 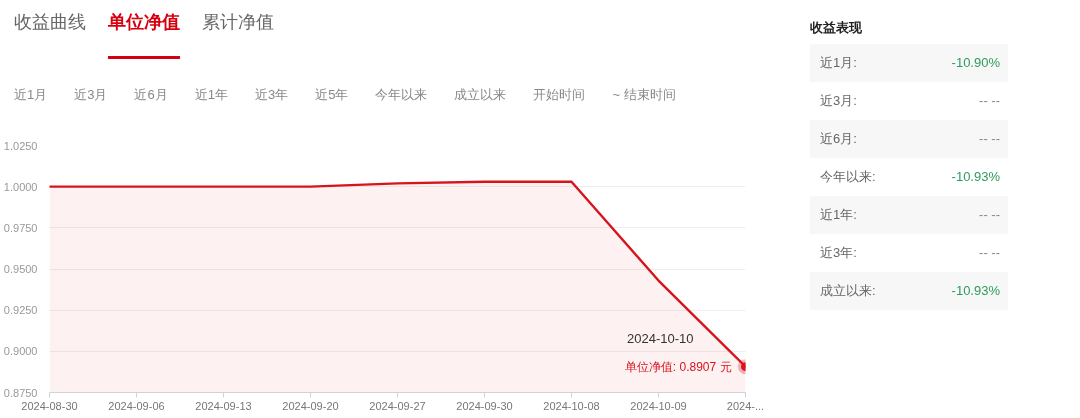 What do you see at coordinates (848, 176) in the screenshot?
I see `text: 今年以来:` at bounding box center [848, 176].